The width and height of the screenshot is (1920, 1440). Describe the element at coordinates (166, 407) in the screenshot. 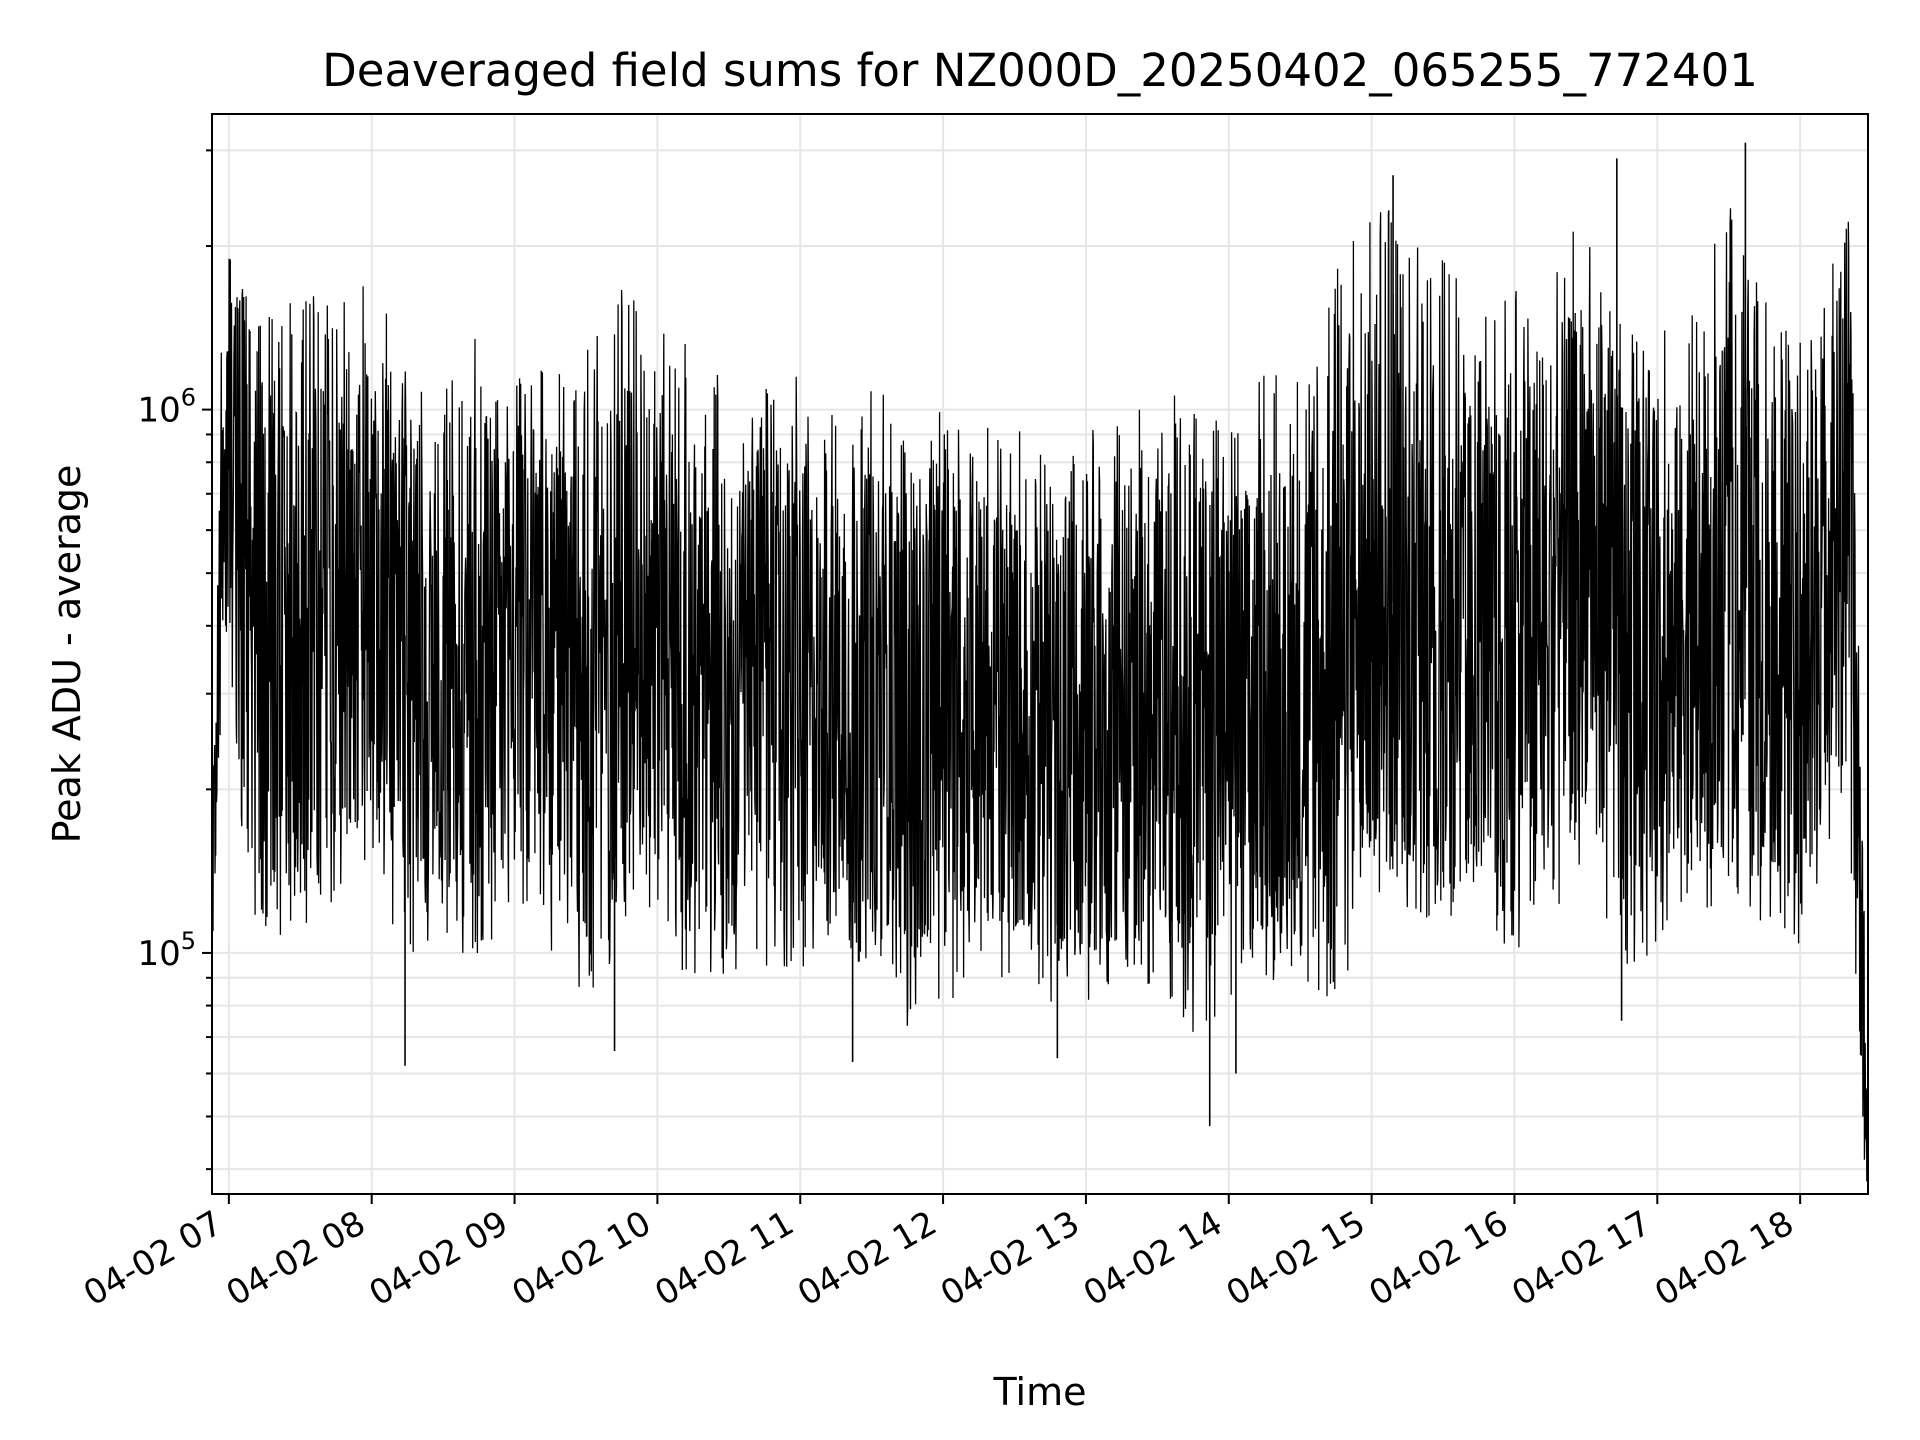

I see `y-tick-label: 10⁶` at that location.